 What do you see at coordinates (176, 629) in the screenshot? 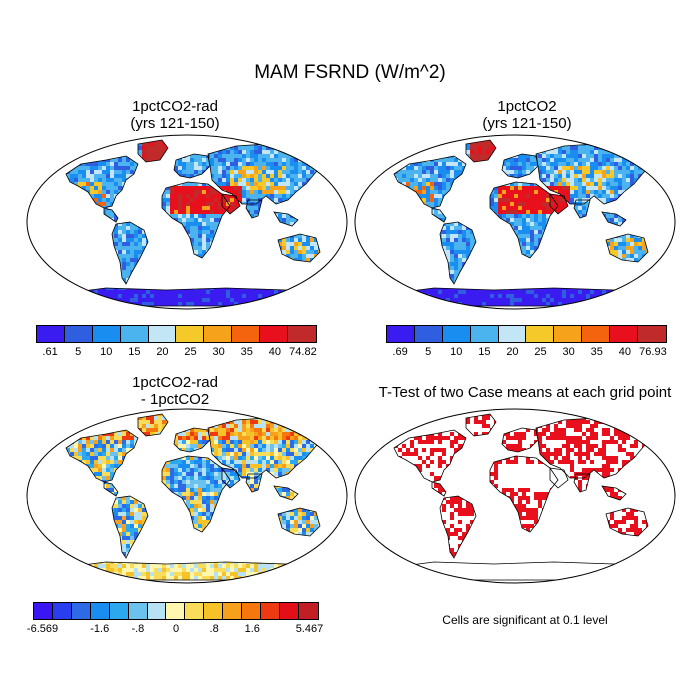
I see `colorbar-tick-label: 0` at bounding box center [176, 629].